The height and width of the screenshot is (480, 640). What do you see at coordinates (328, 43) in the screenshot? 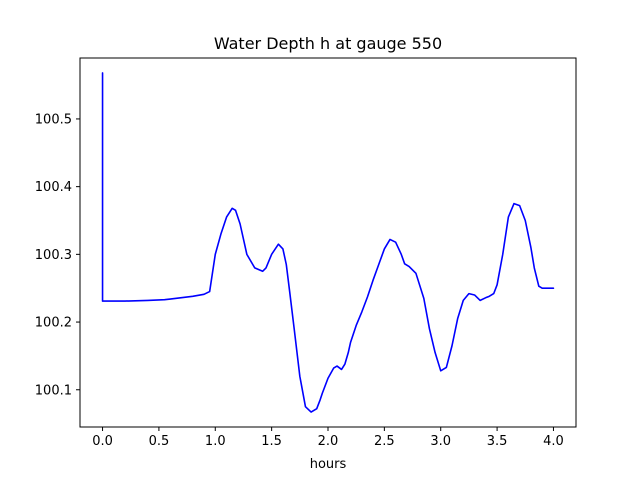
I see `chart-title: Water Depth h at gauge 550` at bounding box center [328, 43].